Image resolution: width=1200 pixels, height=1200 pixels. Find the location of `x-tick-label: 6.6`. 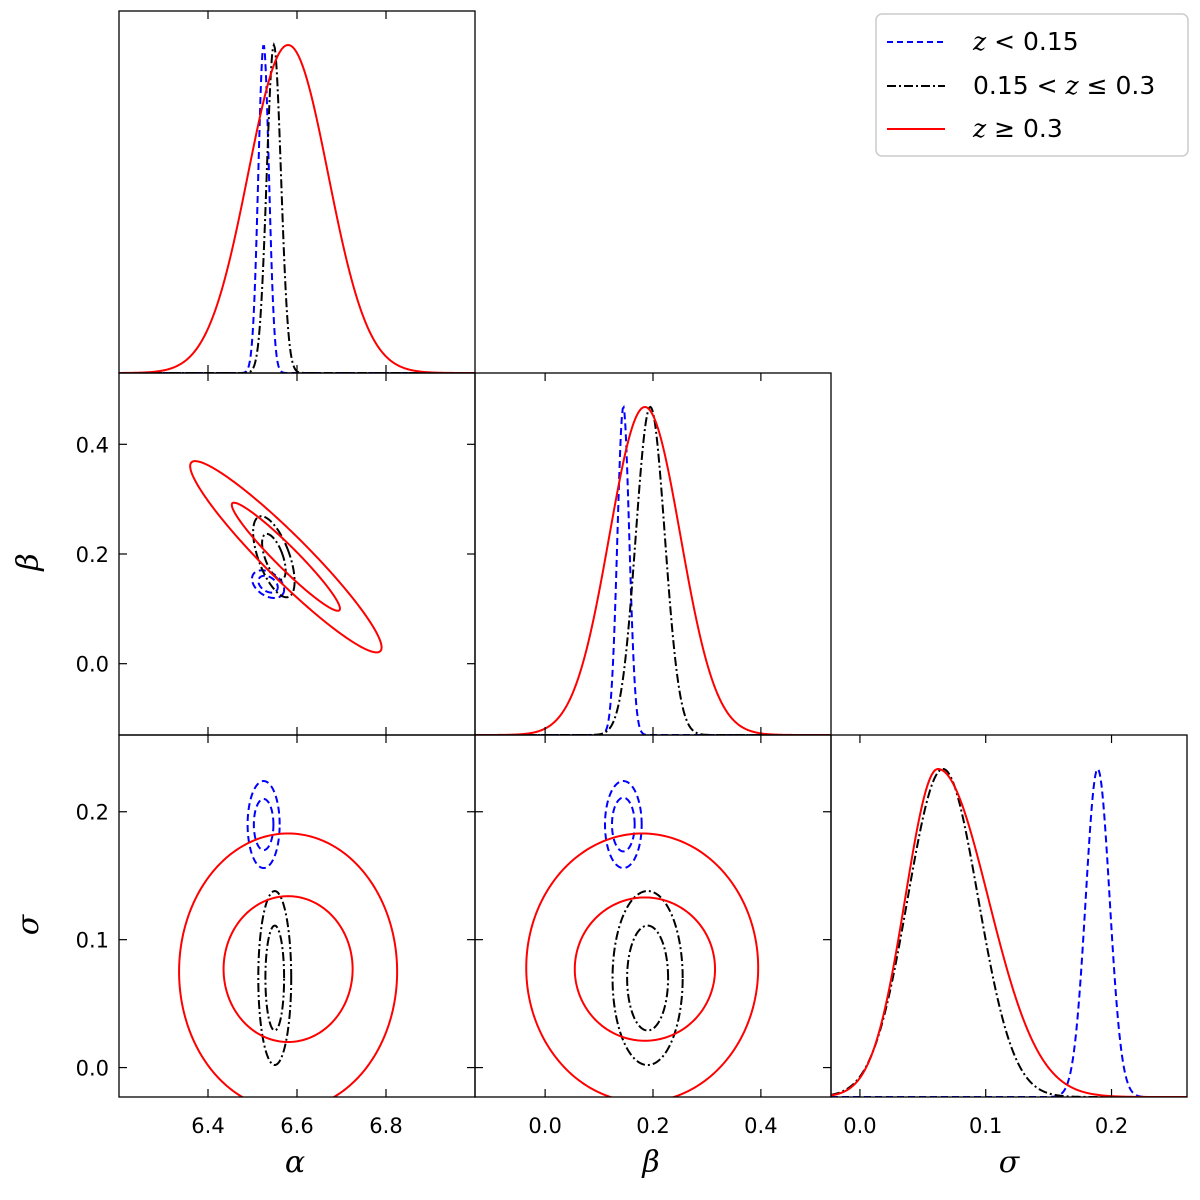

x-tick-label: 6.6 is located at coordinates (296, 1126).